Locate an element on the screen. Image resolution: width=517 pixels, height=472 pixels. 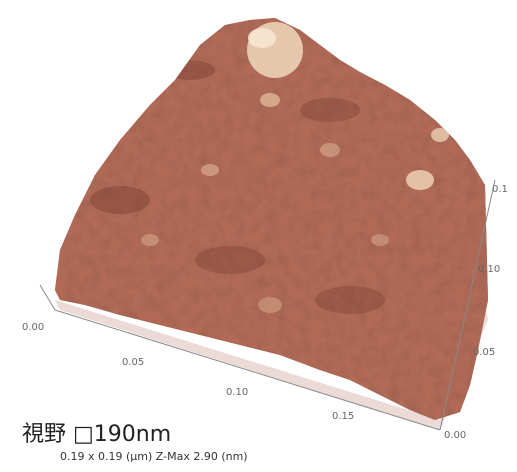
front-tick-label: 0.00 is located at coordinates (33, 327).